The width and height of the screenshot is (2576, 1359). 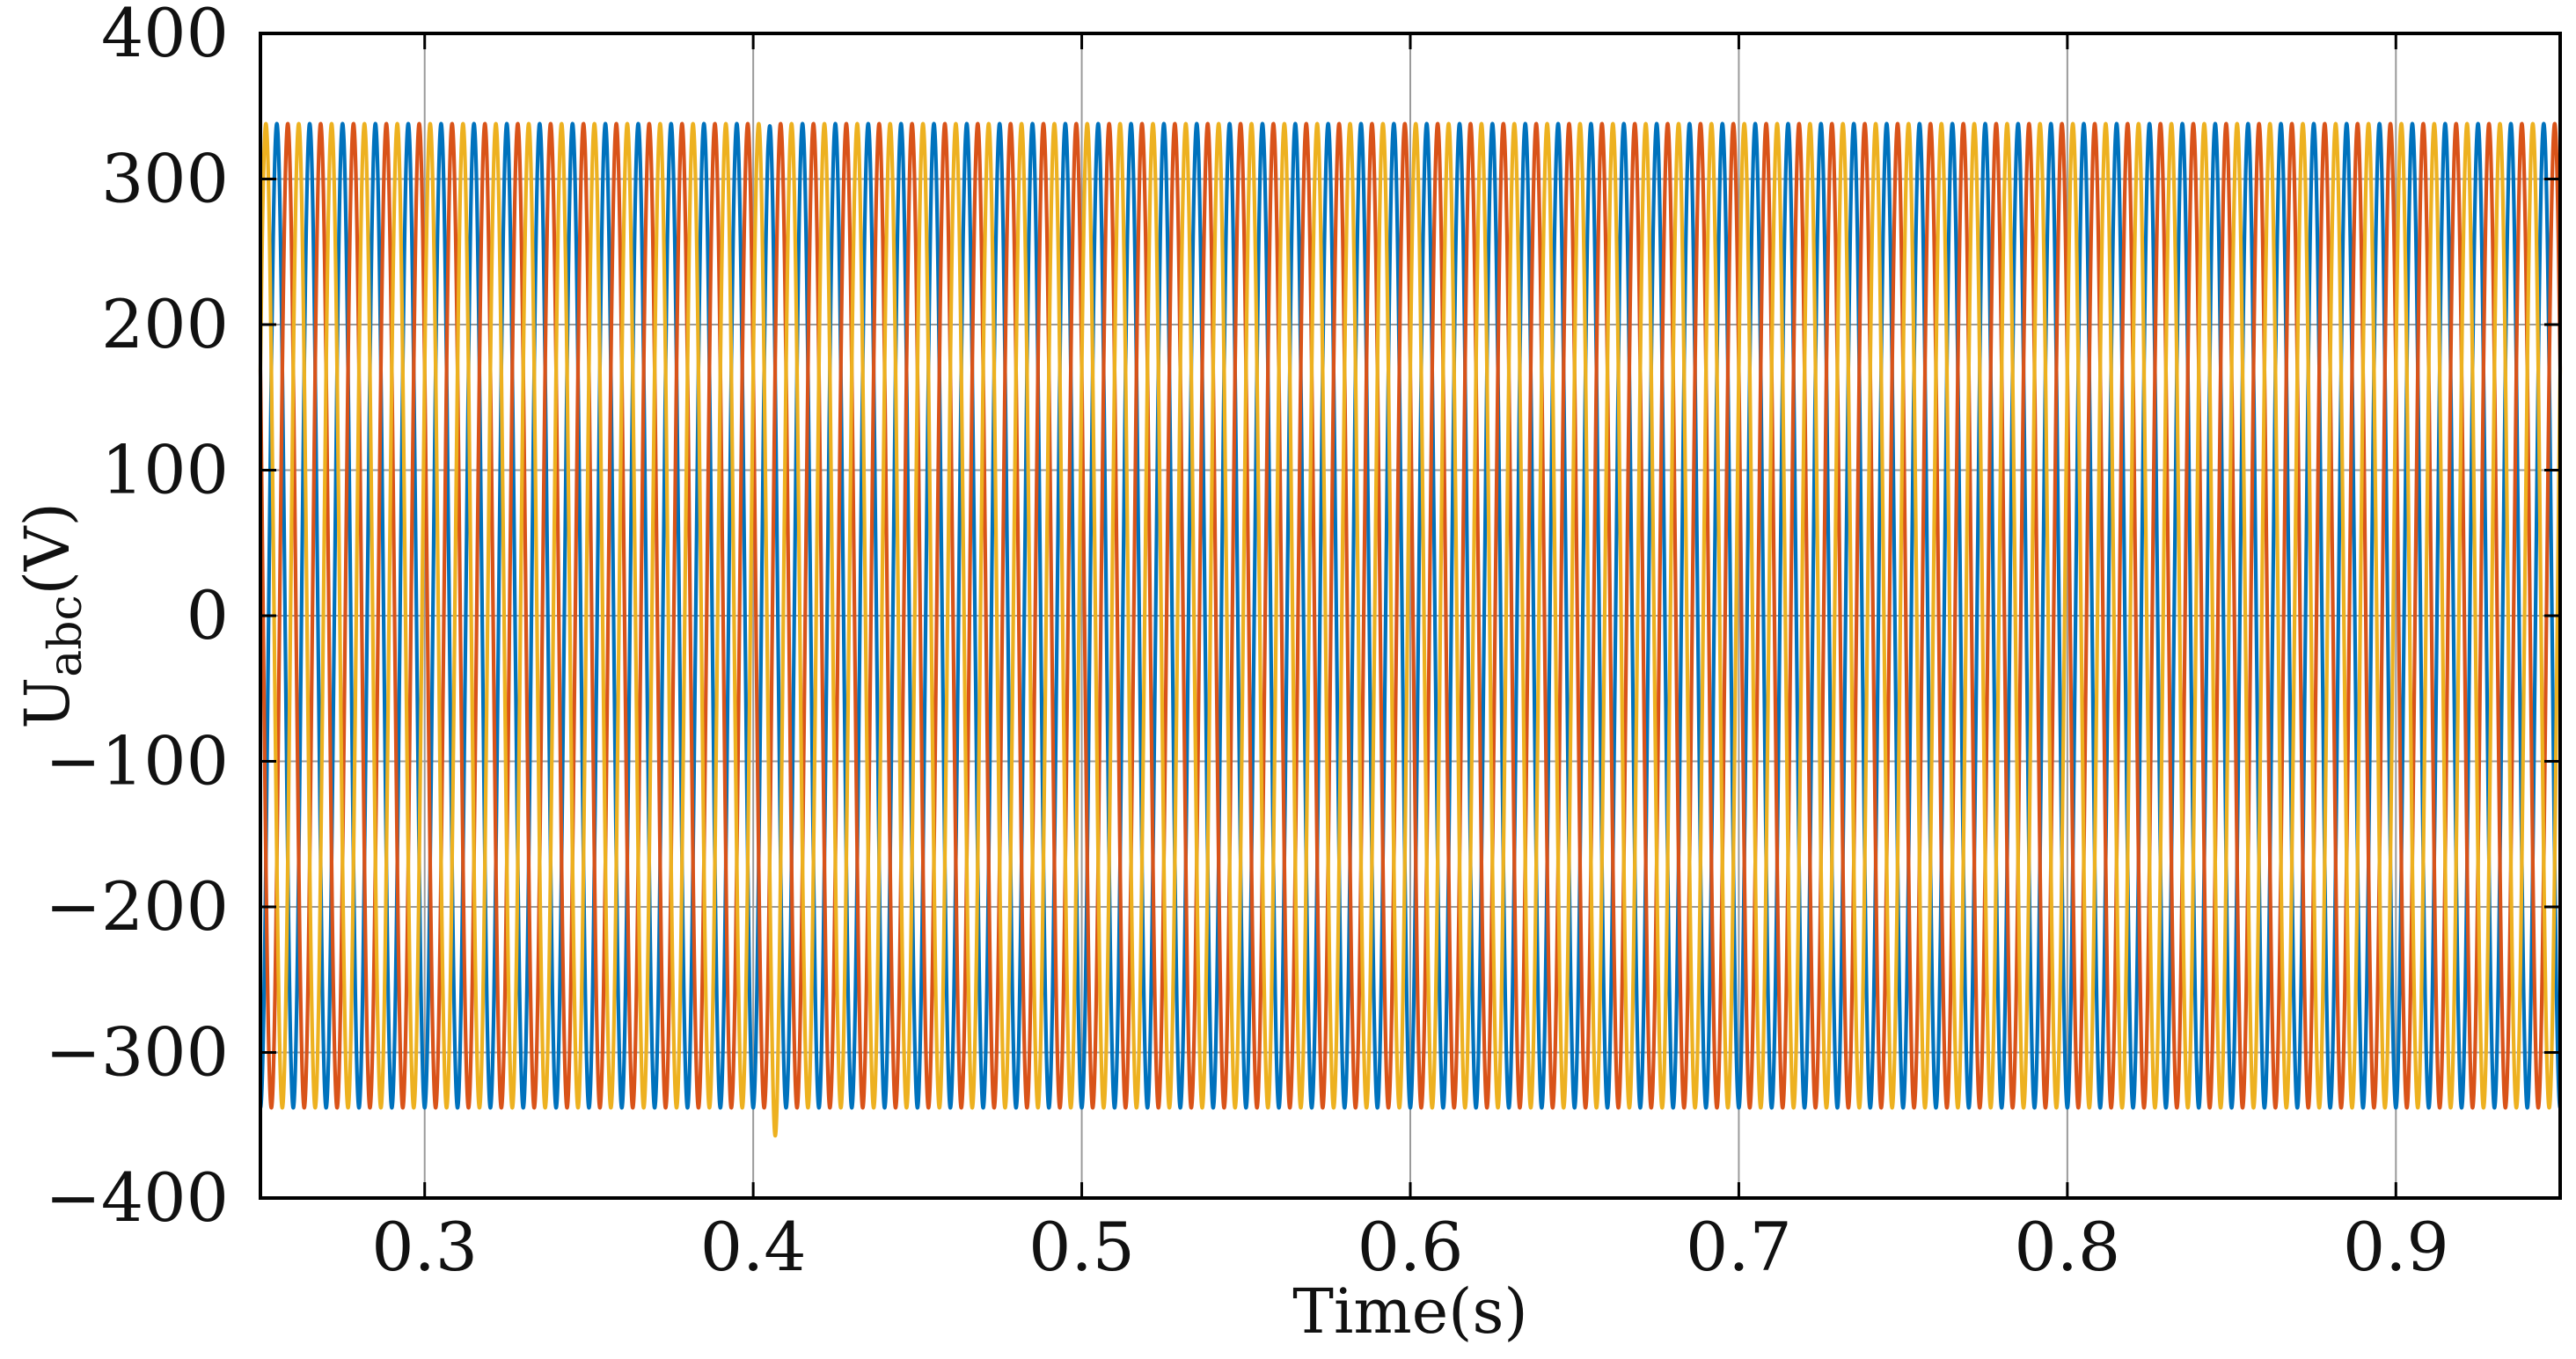 I want to click on y-tick-label: 0, so click(x=208, y=615).